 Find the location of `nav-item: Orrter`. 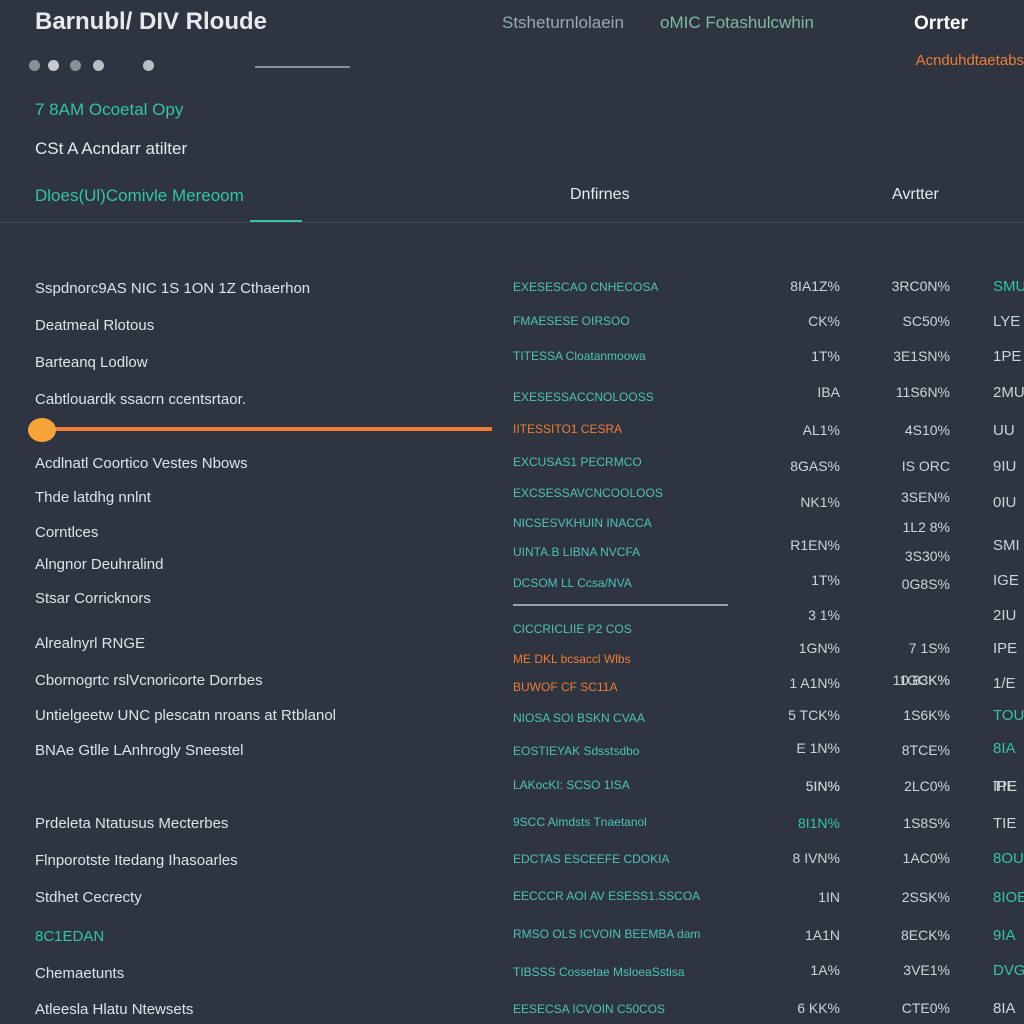

nav-item: Orrter is located at coordinates (941, 23).